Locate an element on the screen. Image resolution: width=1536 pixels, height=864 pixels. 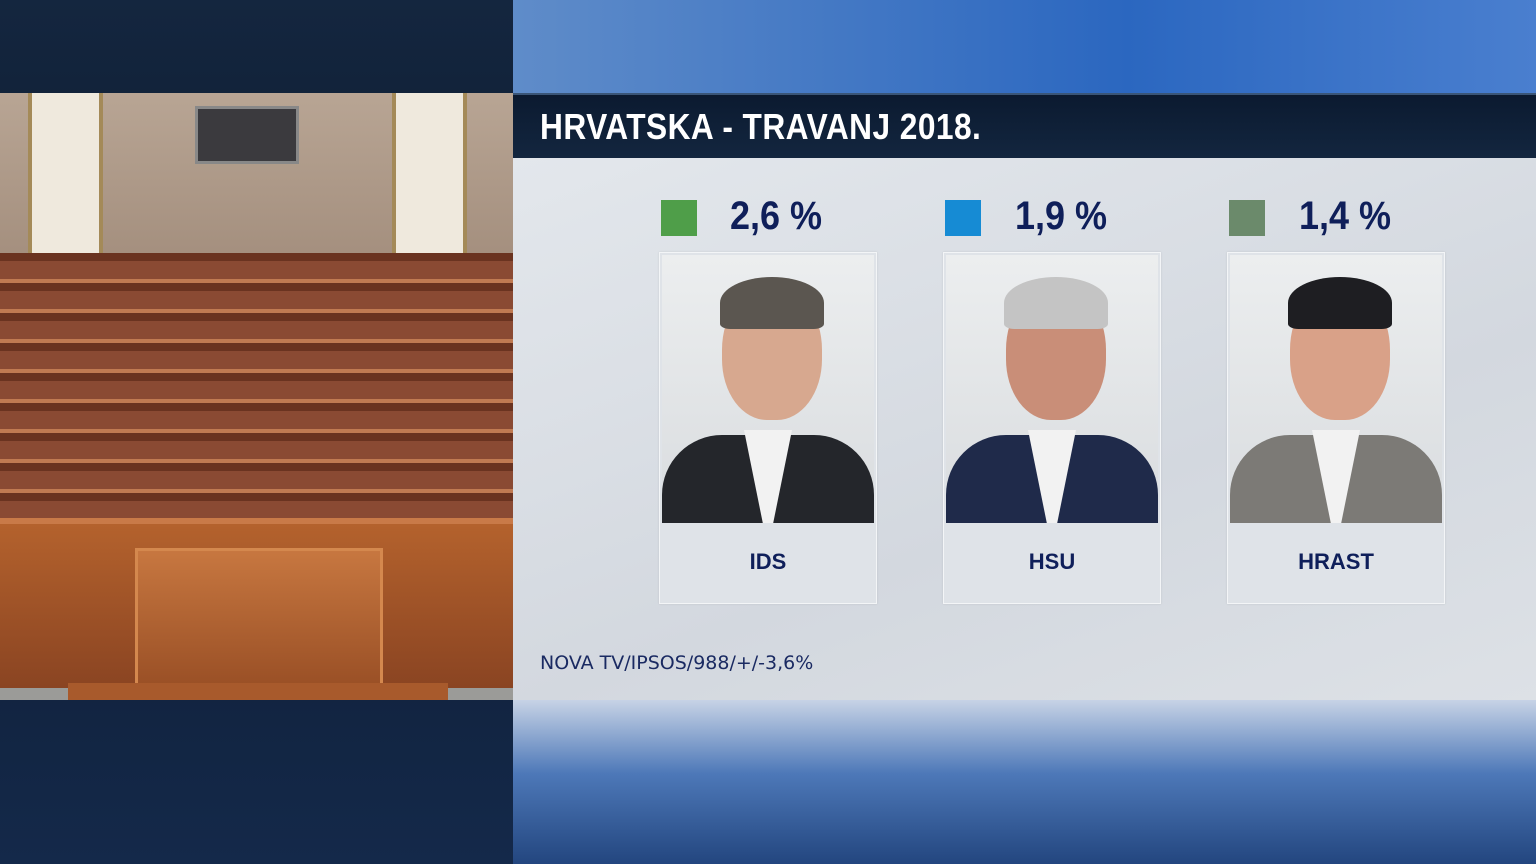
party-card-hrast: HRAST is located at coordinates (1336, 428).